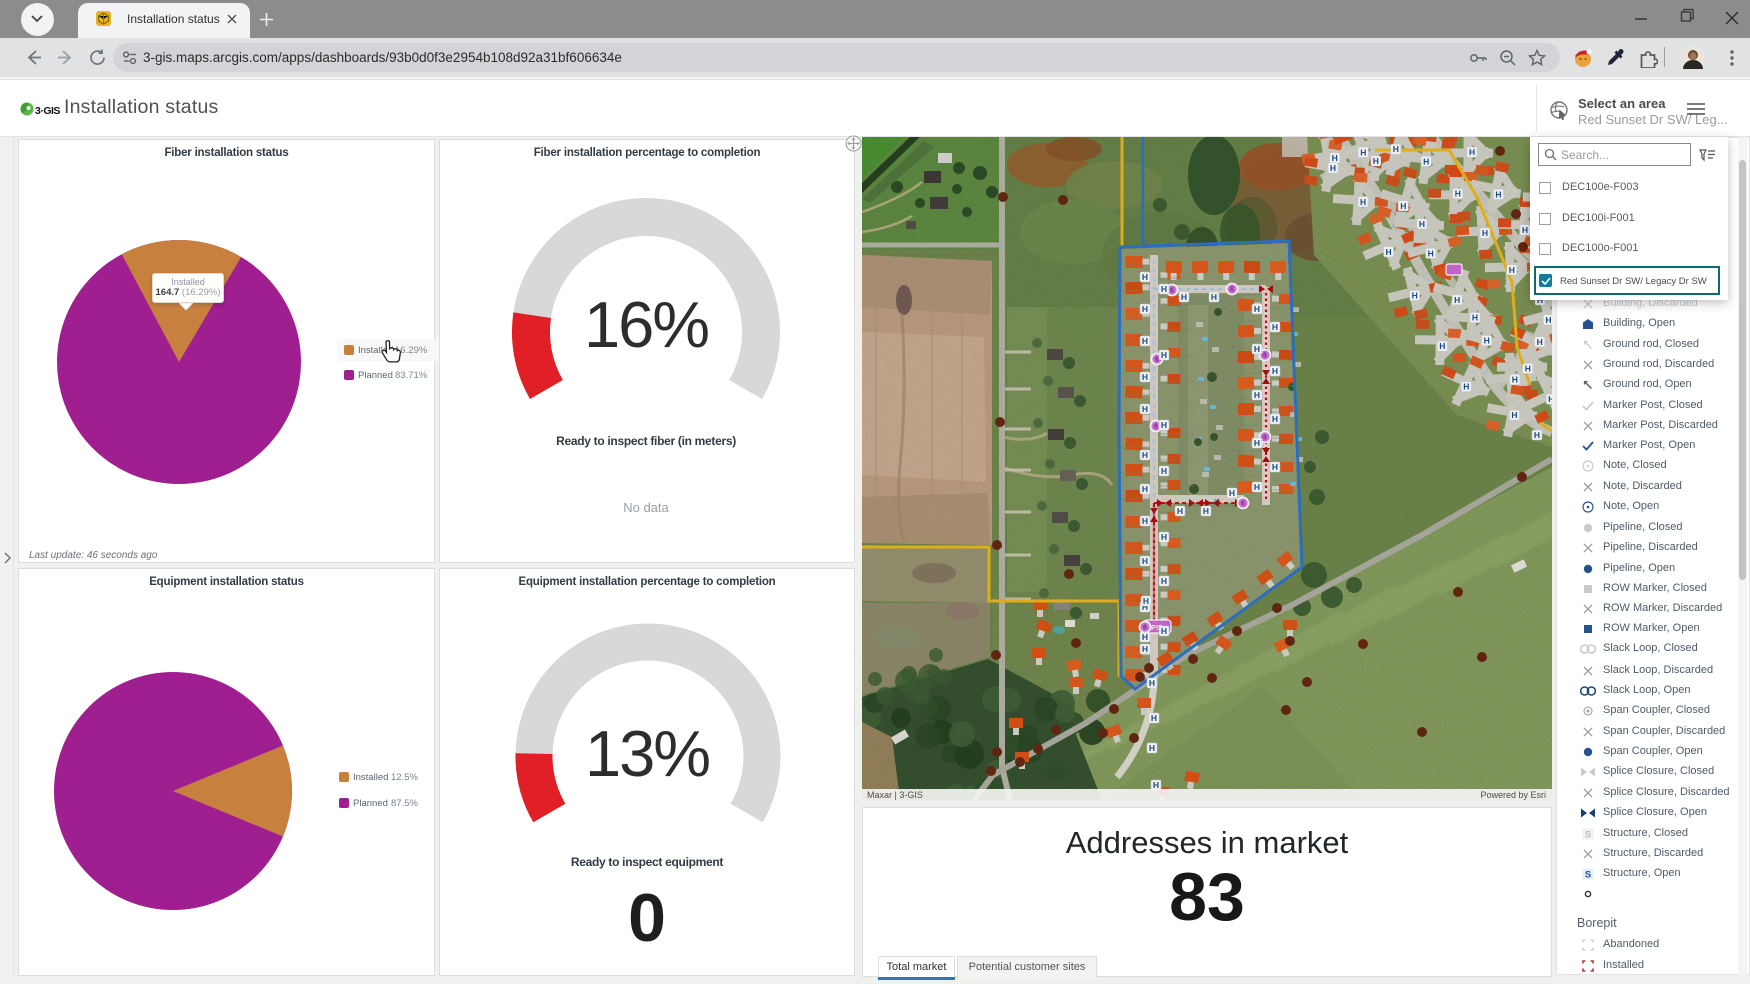  What do you see at coordinates (895, 795) in the screenshot?
I see `svg-text: Maxar | 3-GIS` at bounding box center [895, 795].